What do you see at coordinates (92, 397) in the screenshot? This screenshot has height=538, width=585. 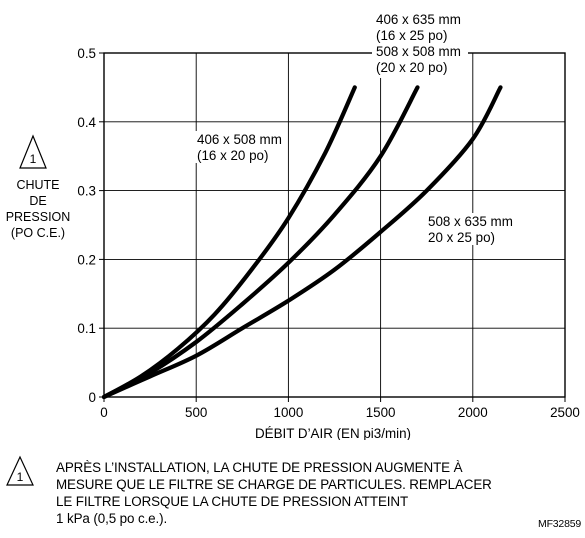 I see `y-tick-label: 0` at bounding box center [92, 397].